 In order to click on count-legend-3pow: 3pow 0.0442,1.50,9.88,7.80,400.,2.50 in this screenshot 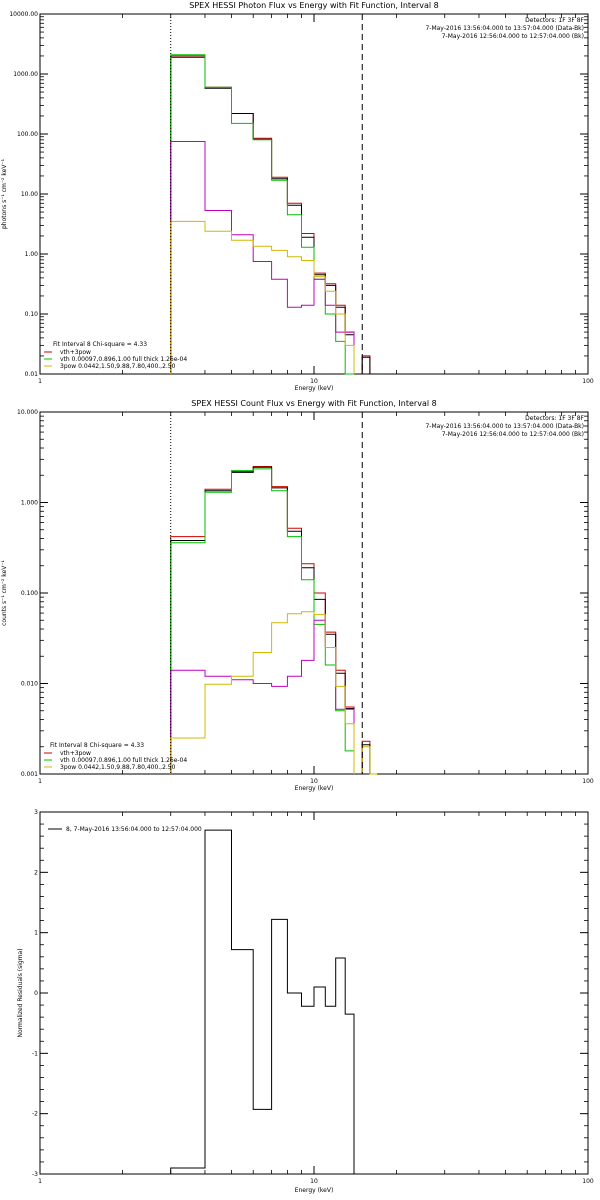, I will do `click(118, 767)`.